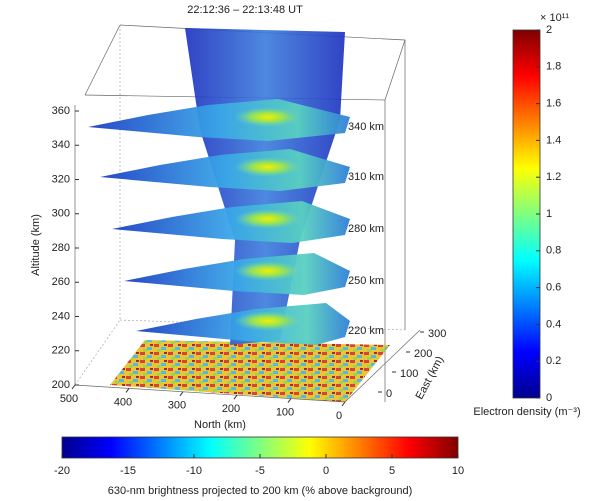  I want to click on z-tick-label: 320, so click(61, 179).